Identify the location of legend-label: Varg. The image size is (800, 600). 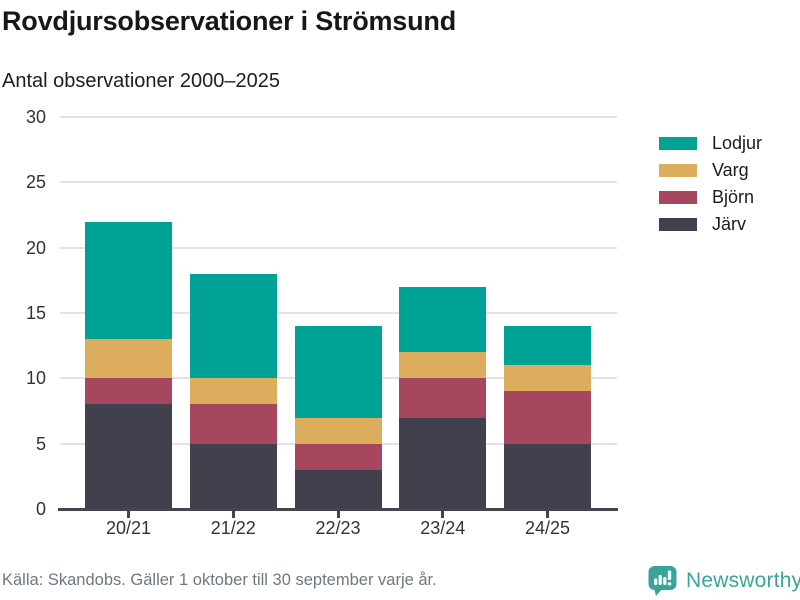
(730, 170).